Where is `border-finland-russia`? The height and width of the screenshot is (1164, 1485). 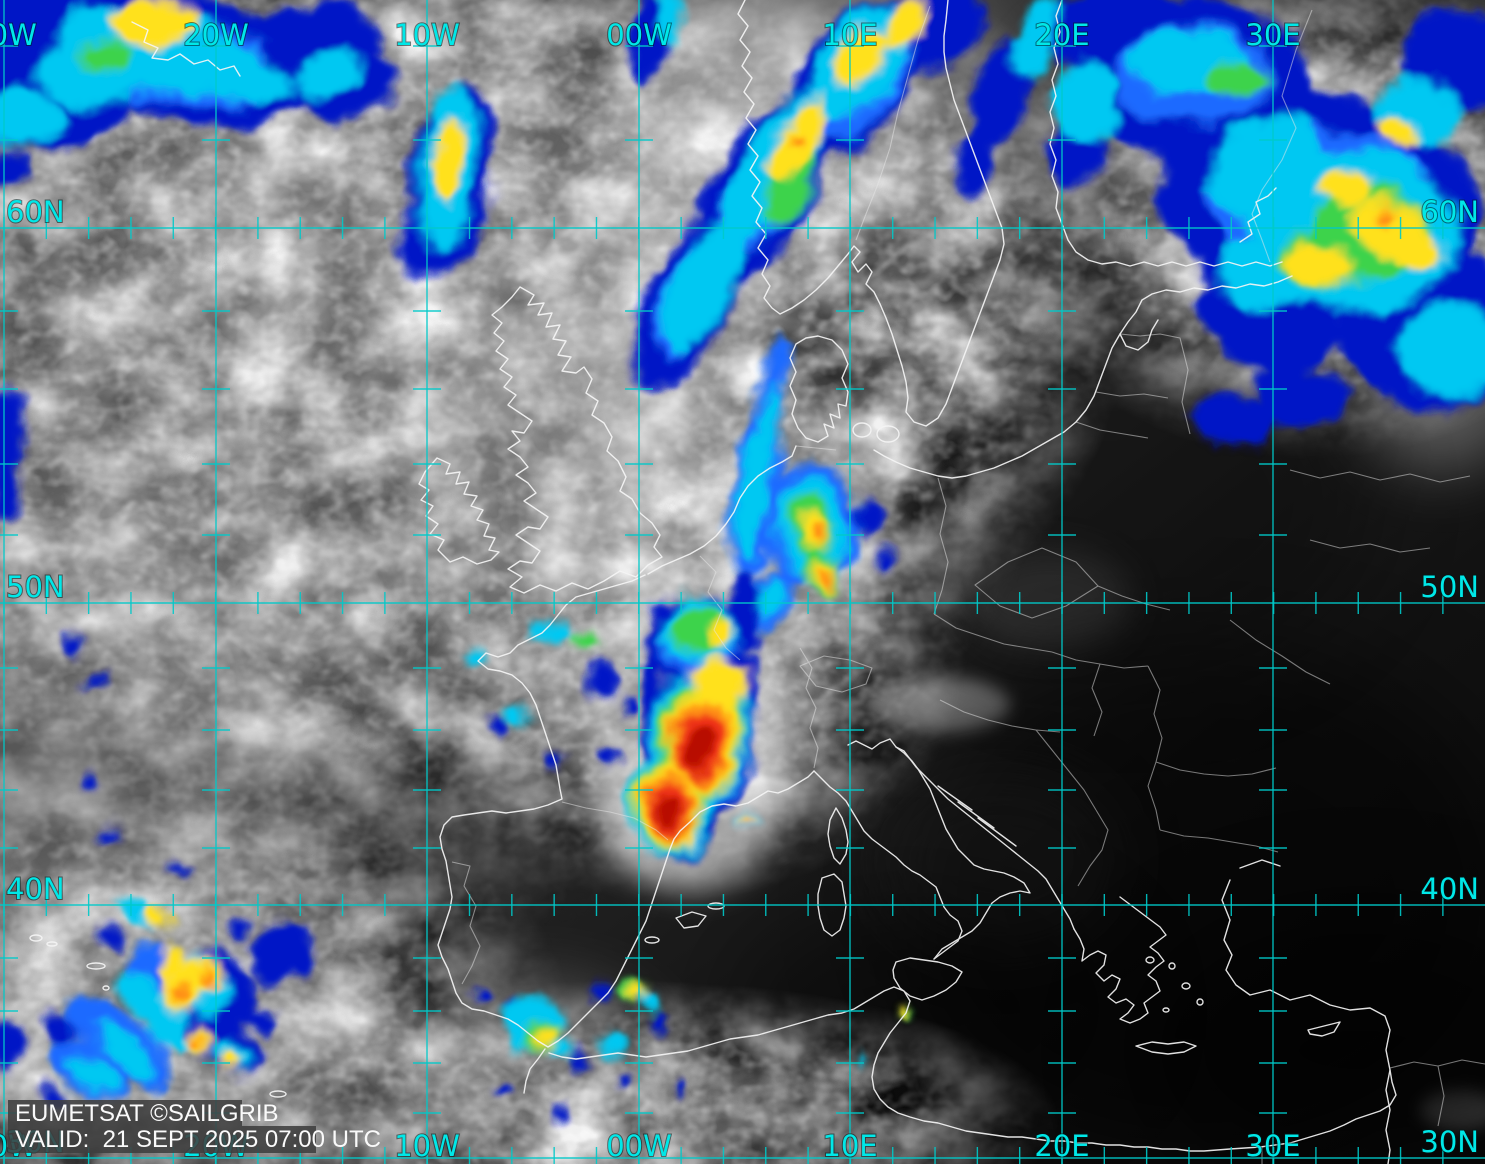
border-finland-russia is located at coordinates (1282, 136).